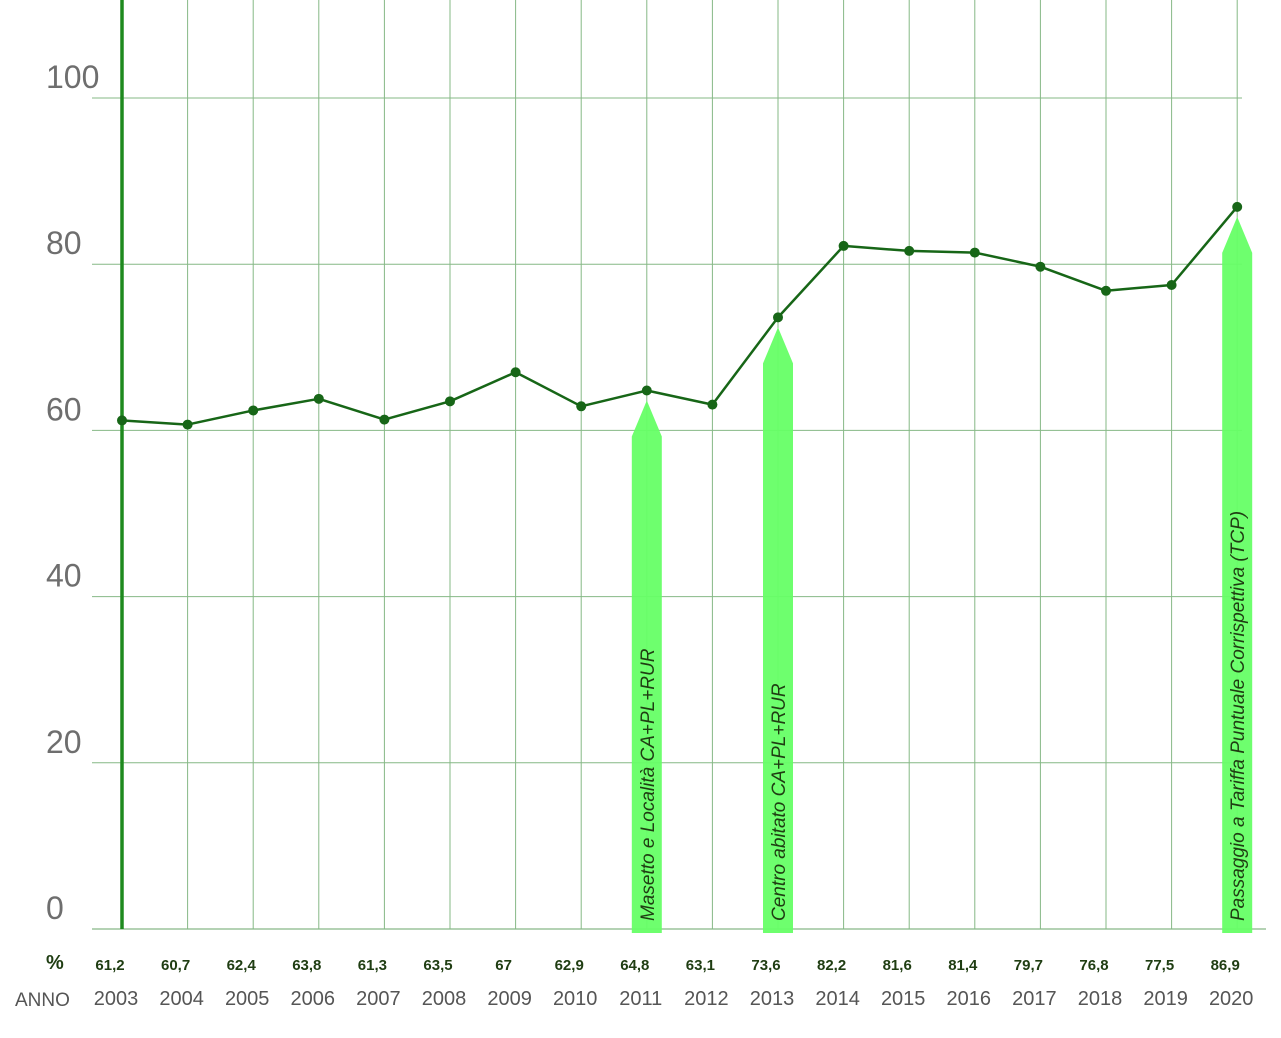 This screenshot has width=1281, height=1038. I want to click on annotation-arrow-2011, so click(646, 667).